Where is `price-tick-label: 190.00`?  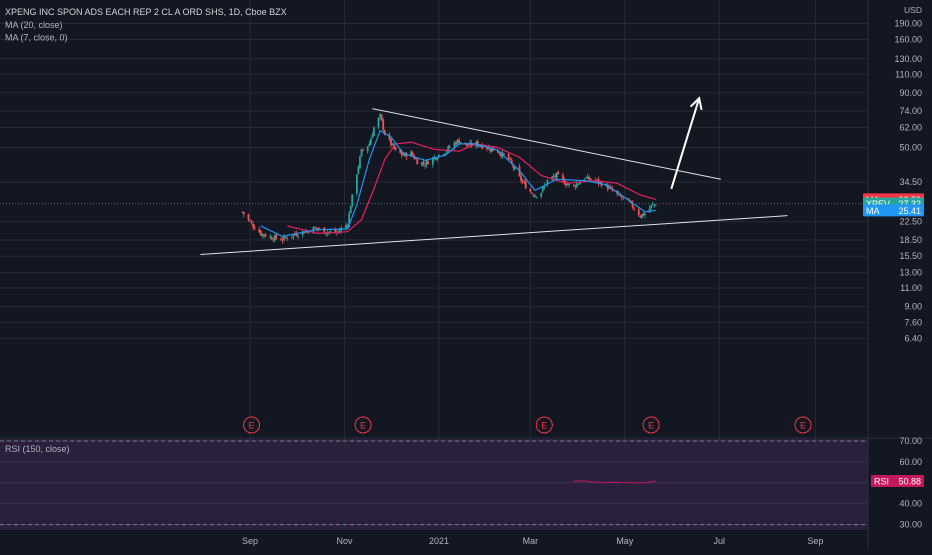 price-tick-label: 190.00 is located at coordinates (908, 24).